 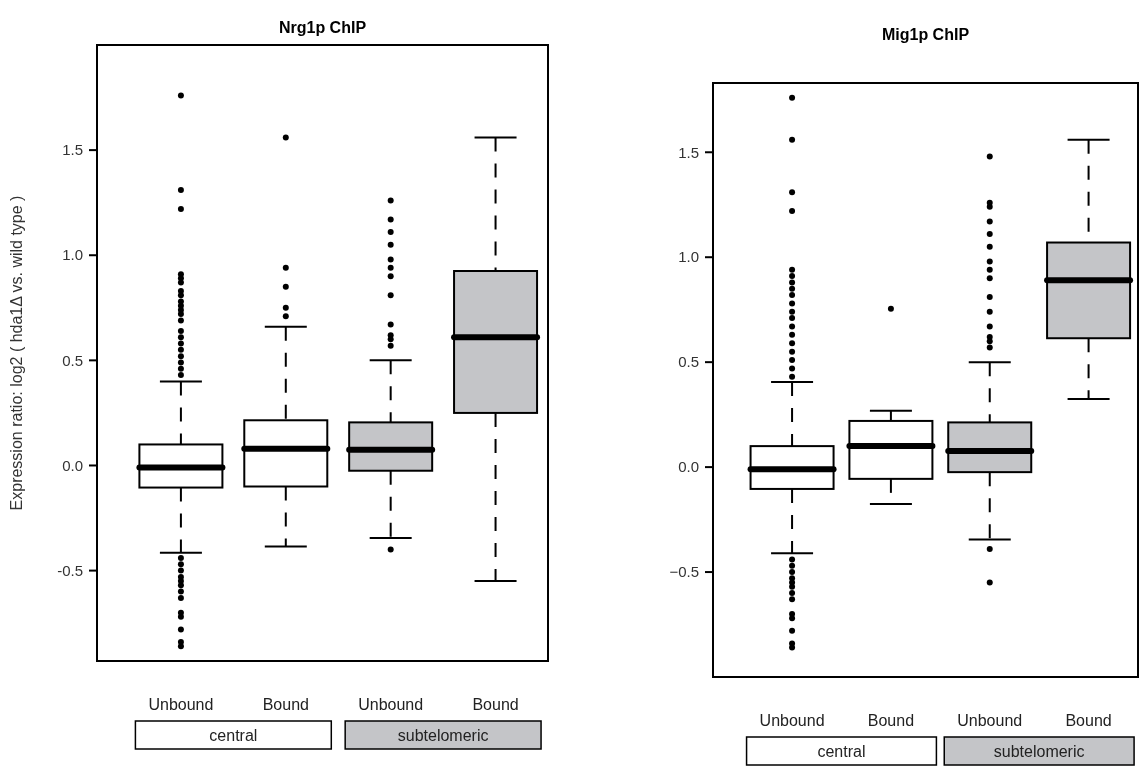 What do you see at coordinates (684, 572) in the screenshot?
I see `y-tick-label: −0.5` at bounding box center [684, 572].